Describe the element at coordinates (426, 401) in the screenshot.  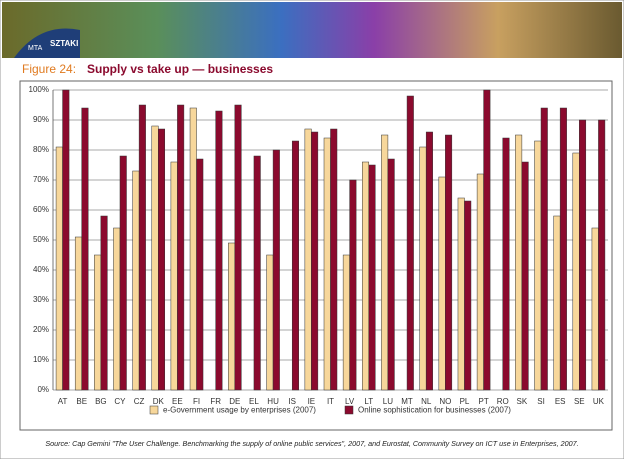
I see `x-tick-label: NL` at that location.